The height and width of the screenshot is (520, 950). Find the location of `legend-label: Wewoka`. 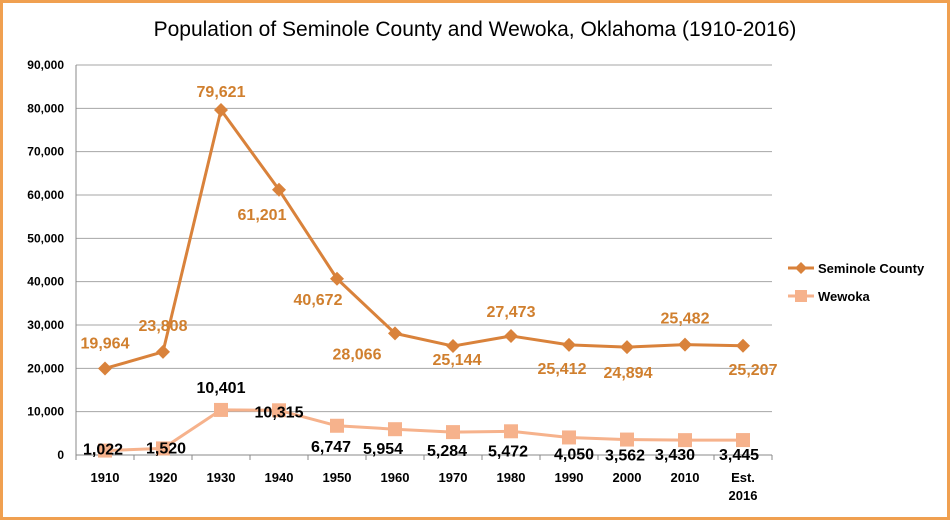

legend-label: Wewoka is located at coordinates (844, 296).